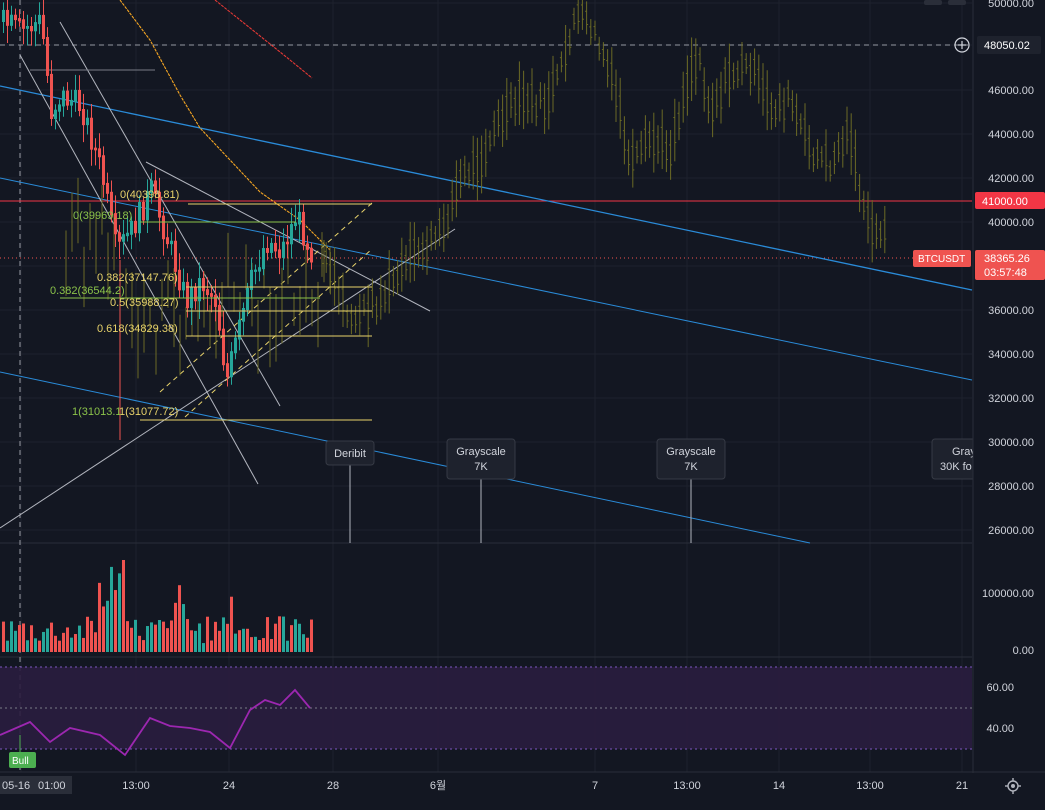  Describe the element at coordinates (225, 125) in the screenshot. I see `stepline-orange` at that location.